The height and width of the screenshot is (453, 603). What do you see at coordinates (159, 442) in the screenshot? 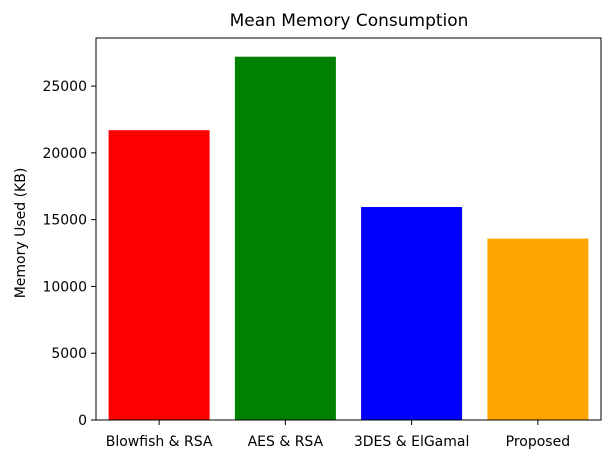
I see `x-tick-label: Blowfish & RSA` at bounding box center [159, 442].